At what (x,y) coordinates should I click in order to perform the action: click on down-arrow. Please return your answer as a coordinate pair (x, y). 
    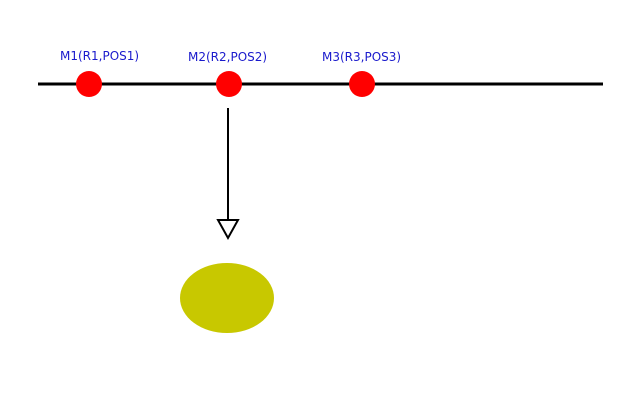
    Looking at the image, I should click on (228, 174).